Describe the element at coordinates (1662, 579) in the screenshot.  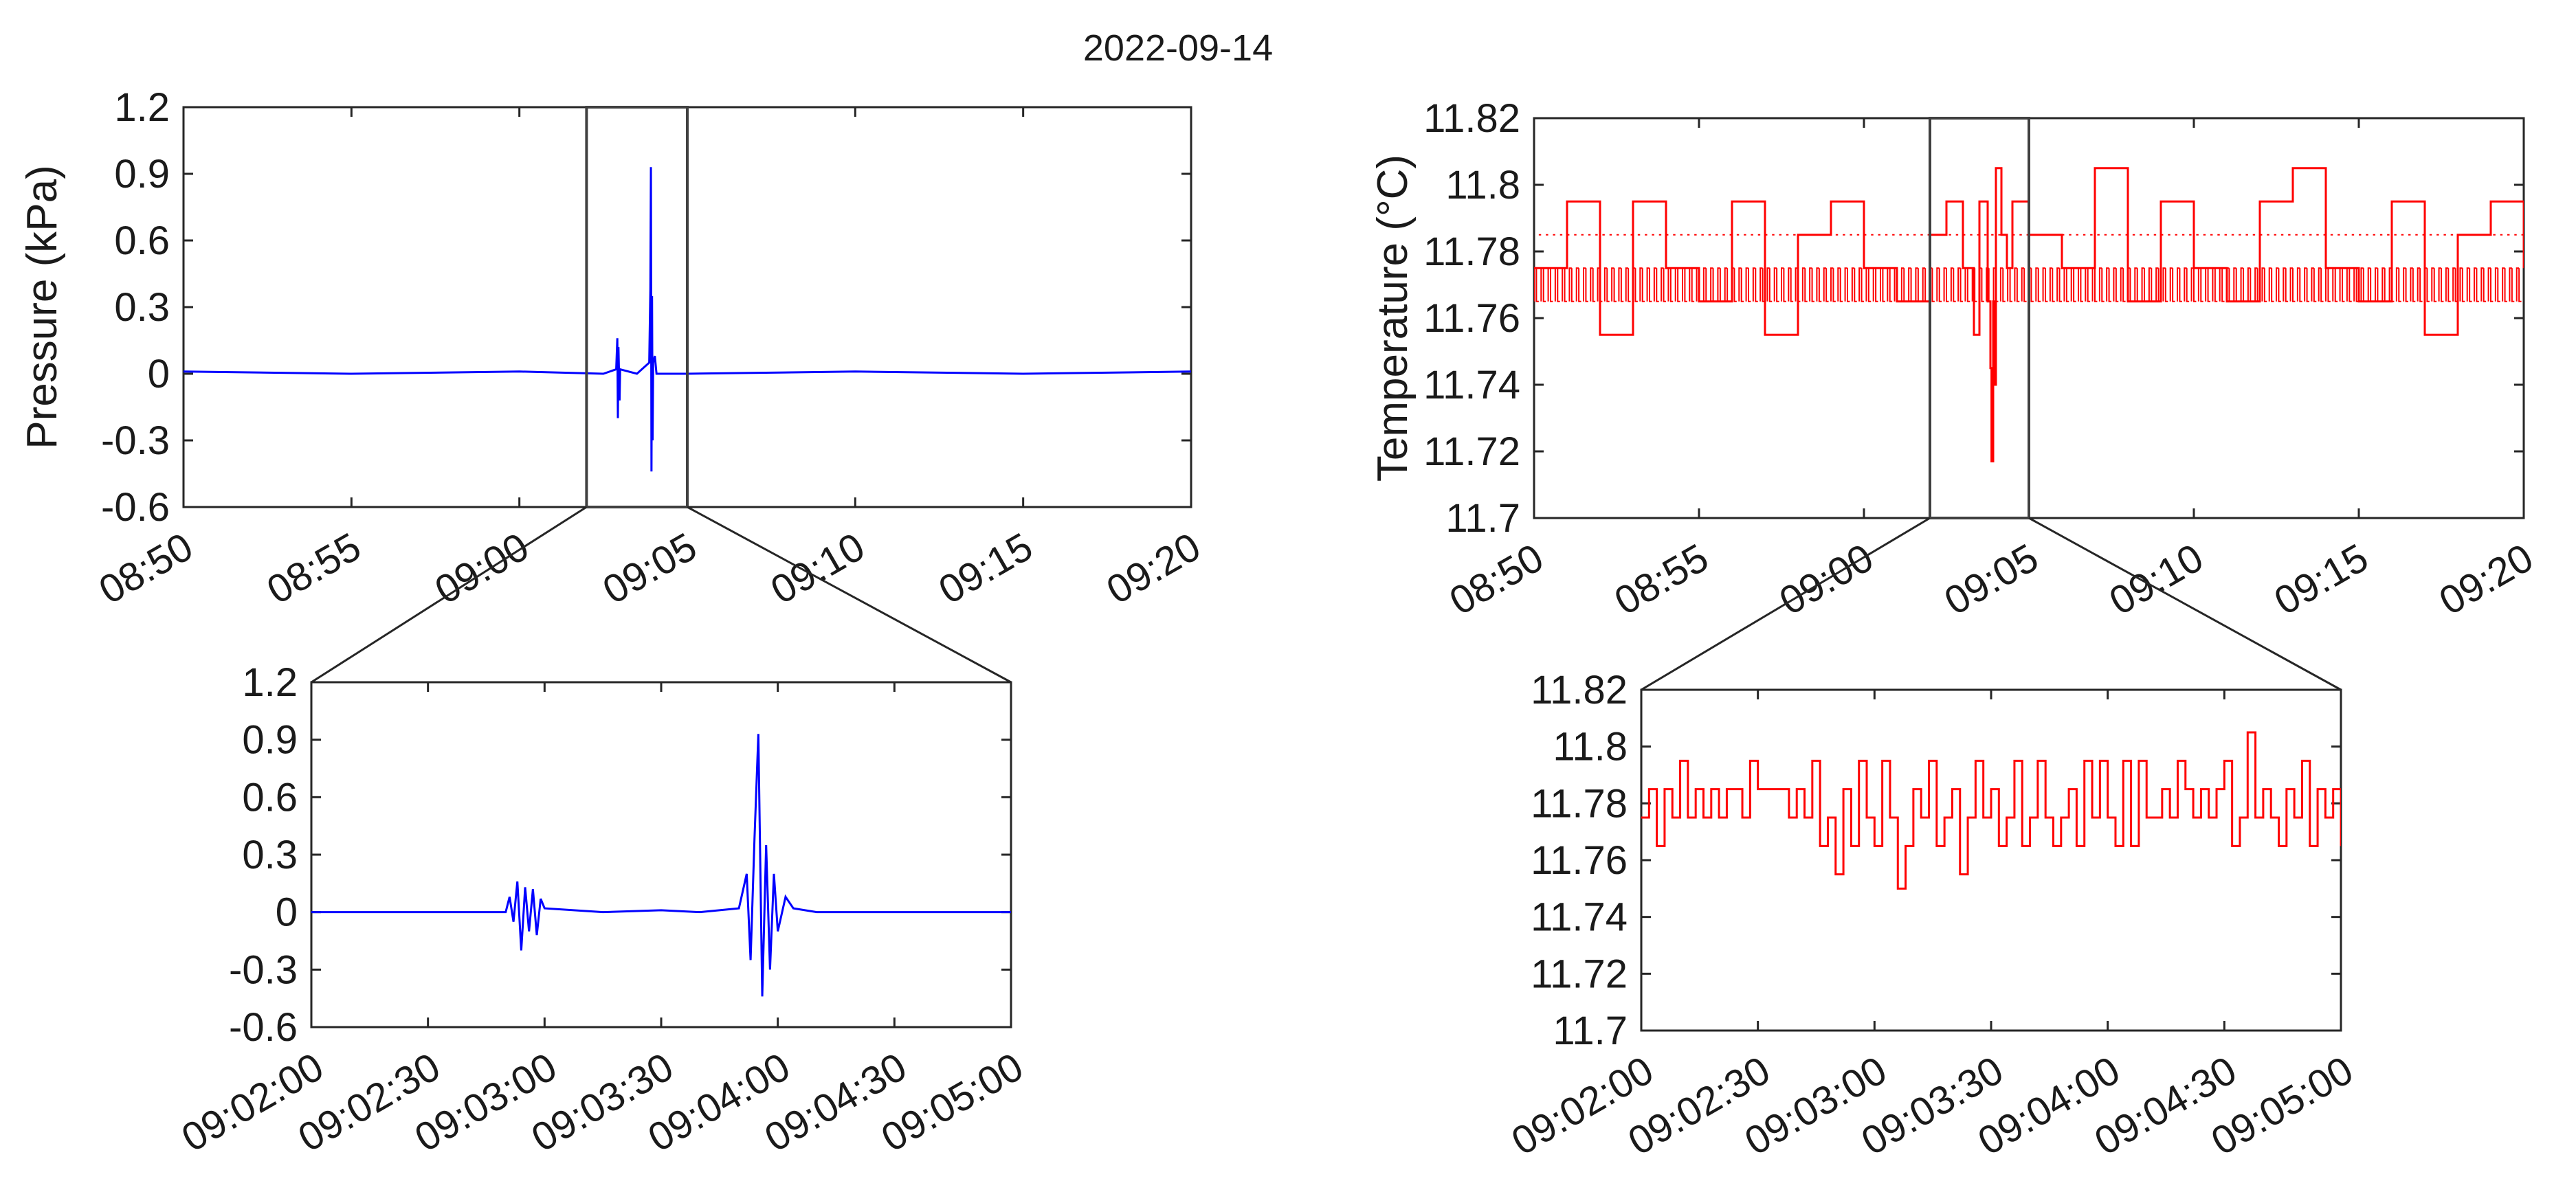
I see `temperature-main-xtick-label: 08:55` at that location.